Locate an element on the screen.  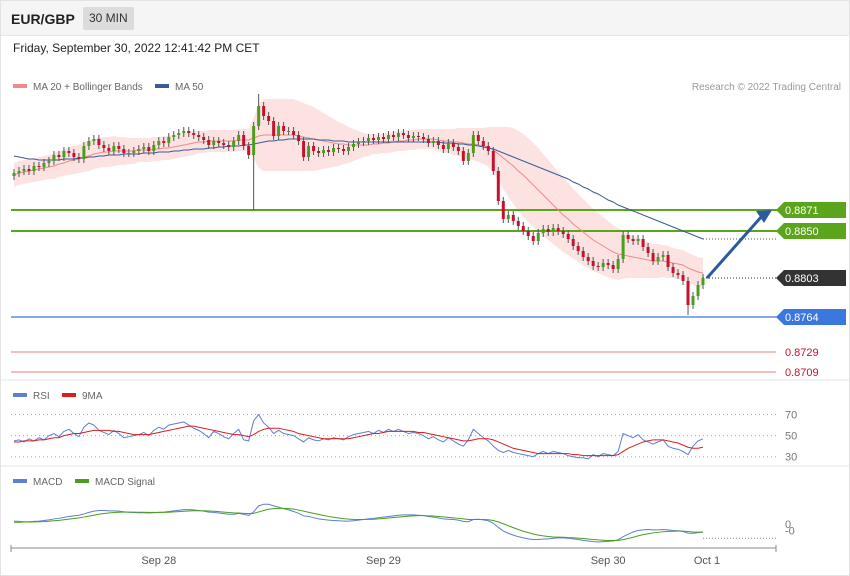
resistance-label-1: 0.8850 is located at coordinates (802, 232).